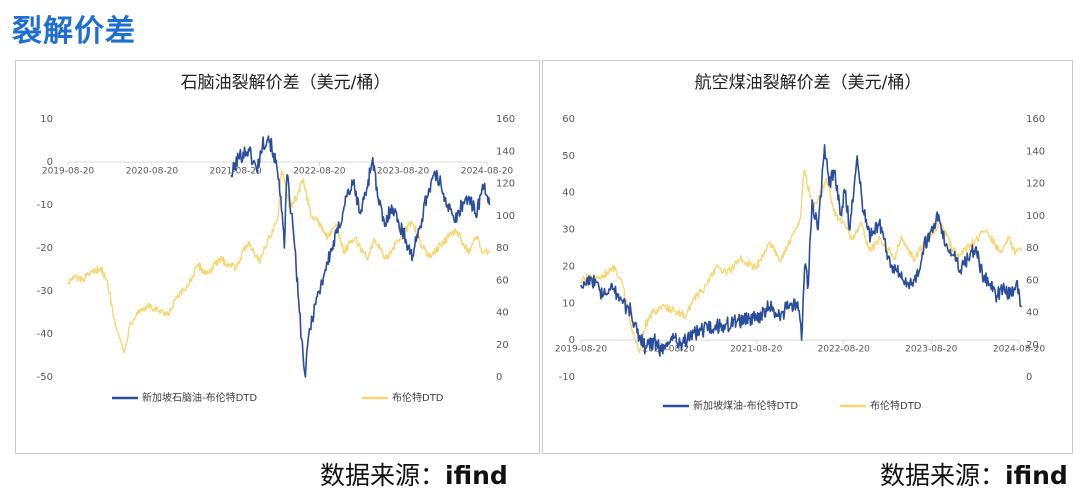  Describe the element at coordinates (45, 377) in the screenshot. I see `y-left-tick-label: -50` at that location.